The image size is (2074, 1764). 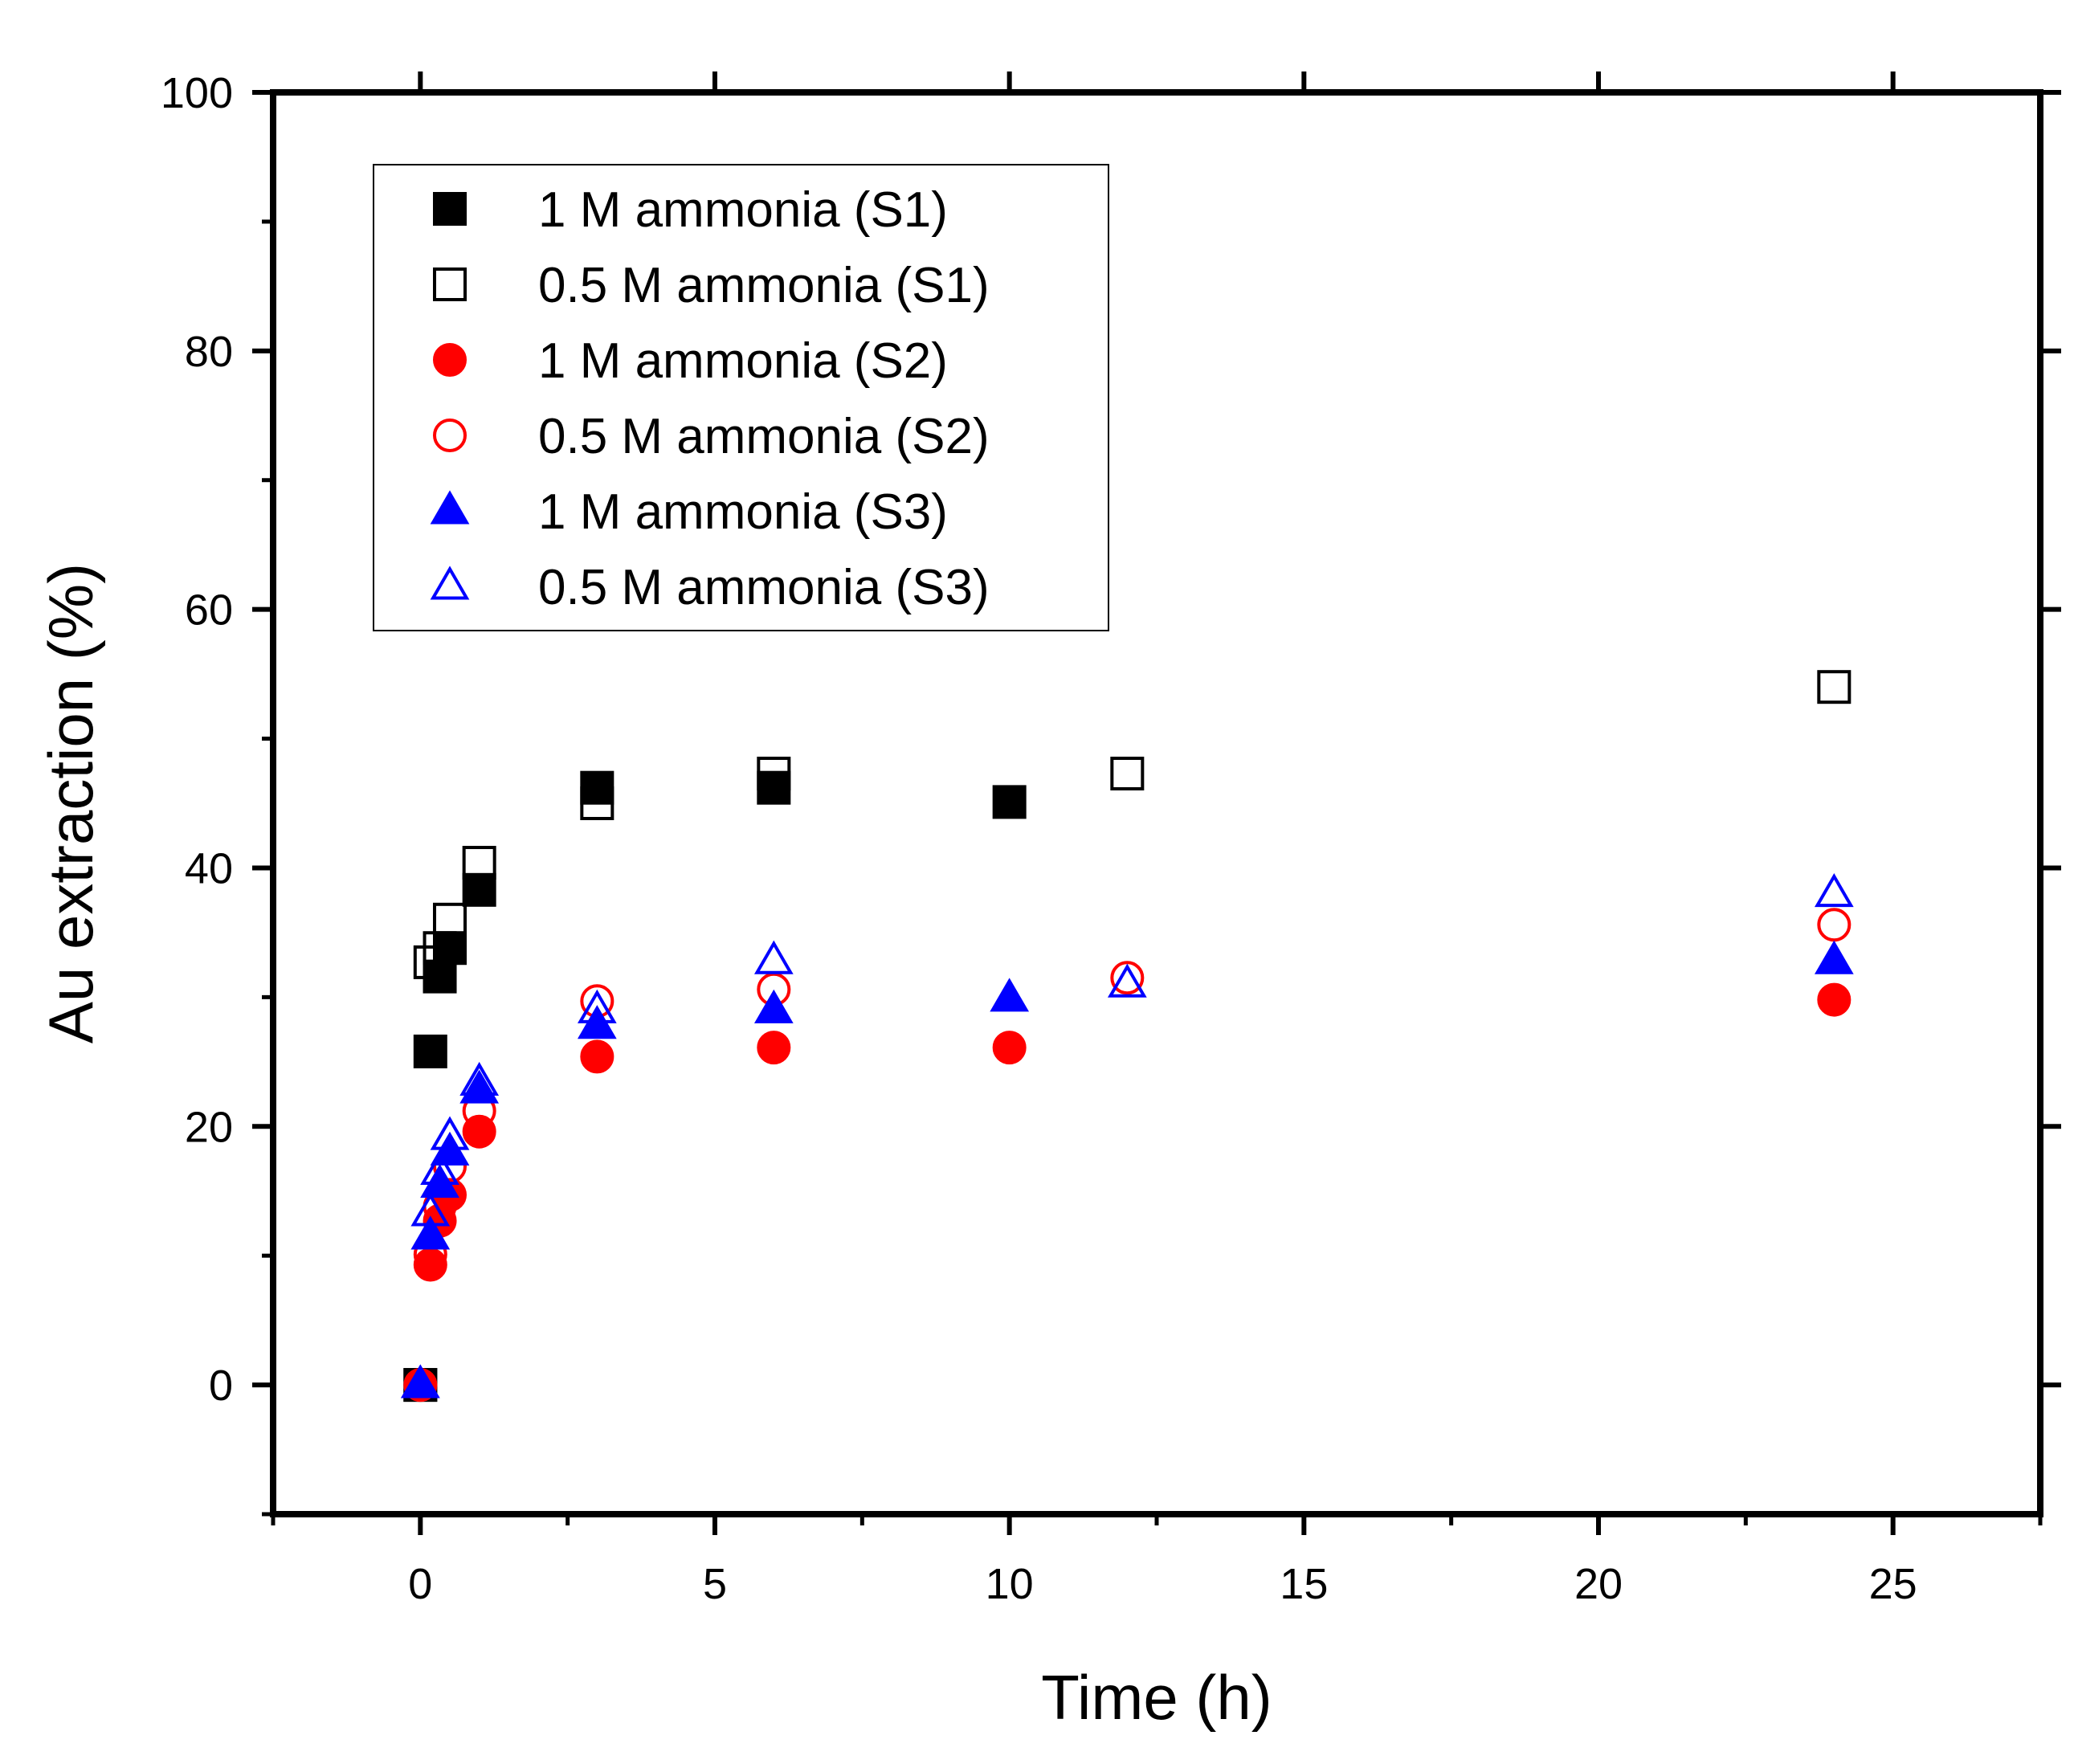 What do you see at coordinates (209, 610) in the screenshot?
I see `y-tick-label: 60` at bounding box center [209, 610].